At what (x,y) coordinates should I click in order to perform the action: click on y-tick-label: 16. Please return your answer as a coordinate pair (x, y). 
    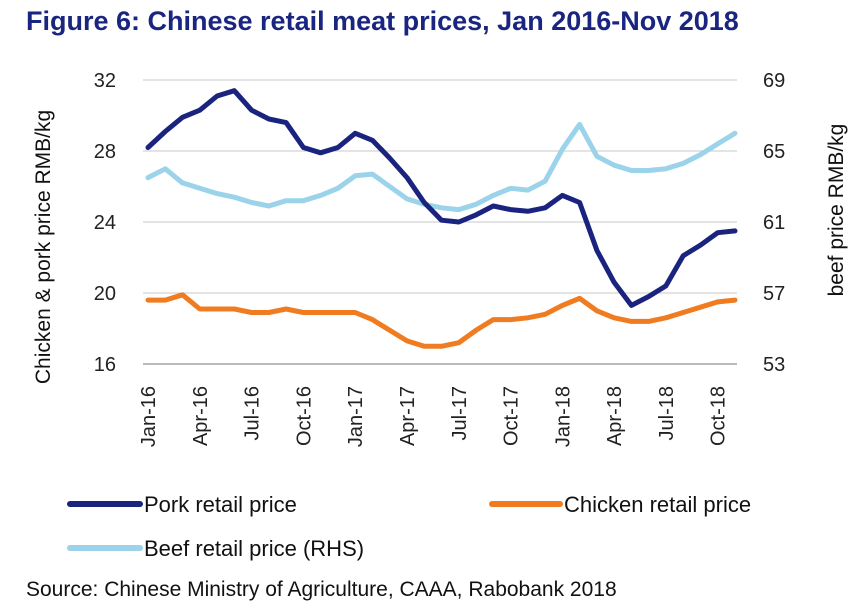
    Looking at the image, I should click on (105, 365).